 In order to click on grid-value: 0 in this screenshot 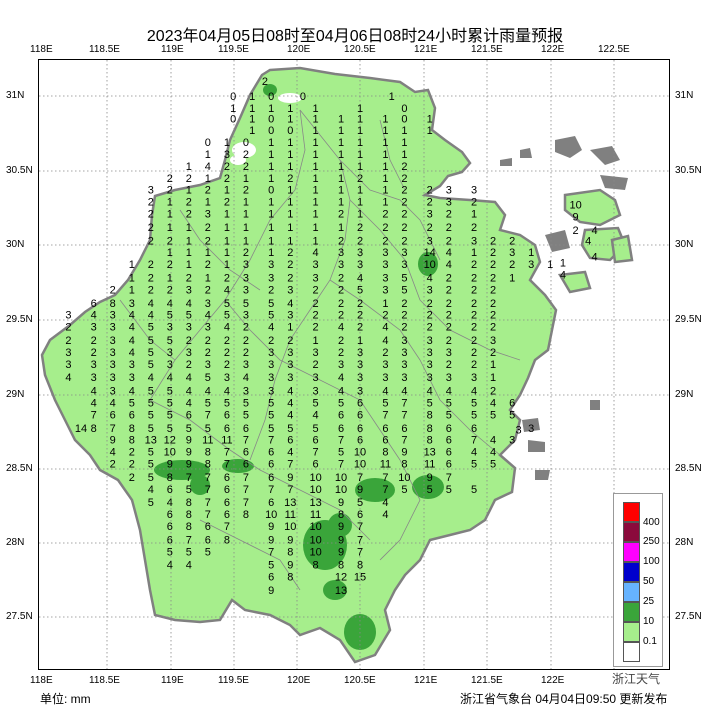, I will do `click(271, 131)`.